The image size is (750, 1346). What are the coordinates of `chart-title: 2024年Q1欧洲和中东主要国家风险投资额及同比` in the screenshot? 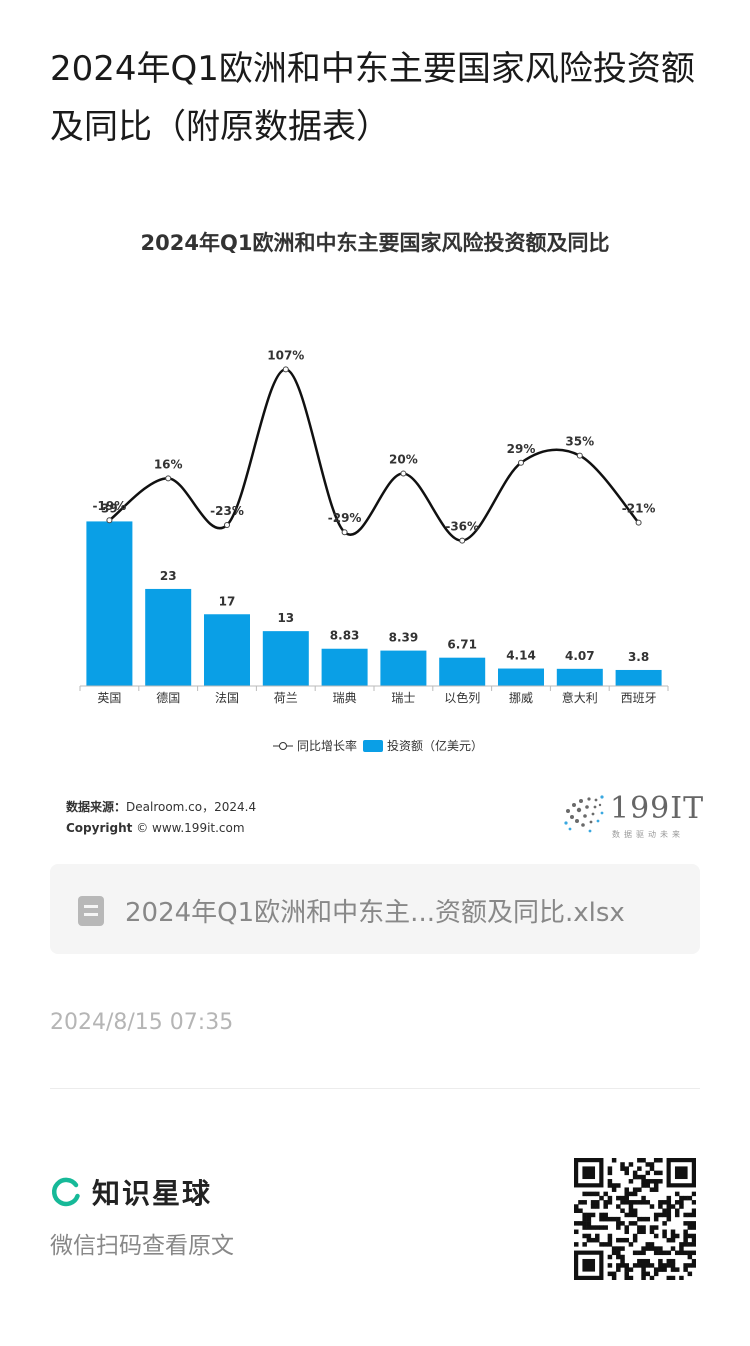 It's located at (375, 243).